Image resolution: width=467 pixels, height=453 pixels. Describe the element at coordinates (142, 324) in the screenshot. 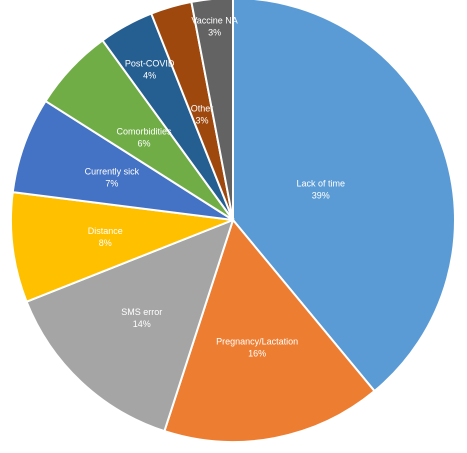

I see `slice-percent-label: 14%` at that location.